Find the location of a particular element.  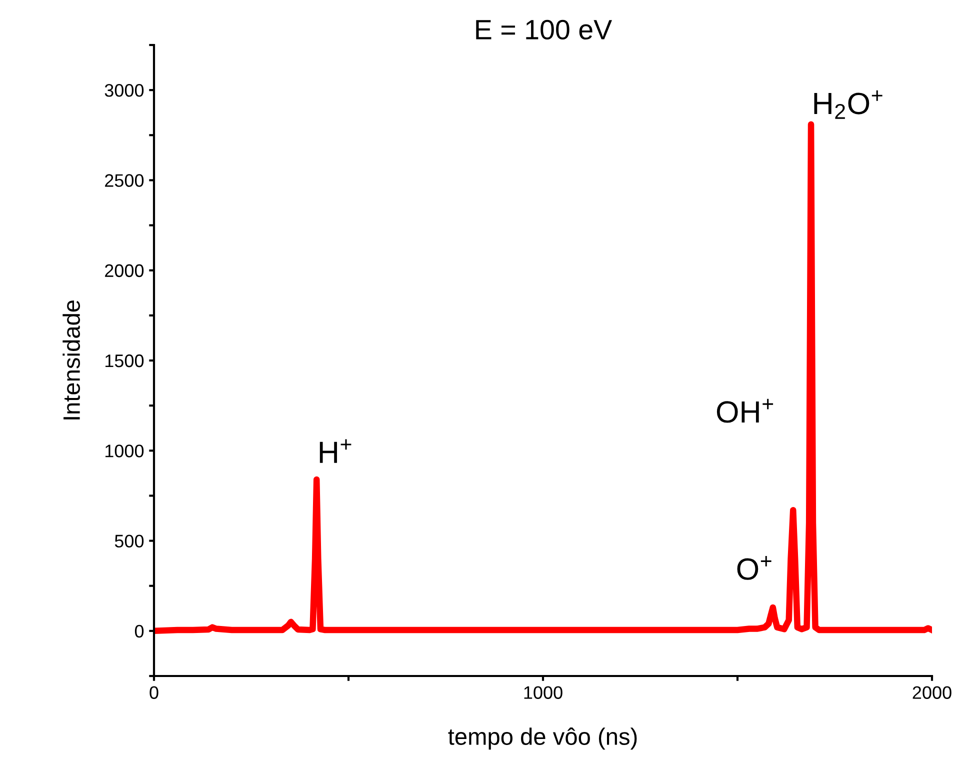

annotation: H$_{2}$O$^{+}$ is located at coordinates (848, 104).